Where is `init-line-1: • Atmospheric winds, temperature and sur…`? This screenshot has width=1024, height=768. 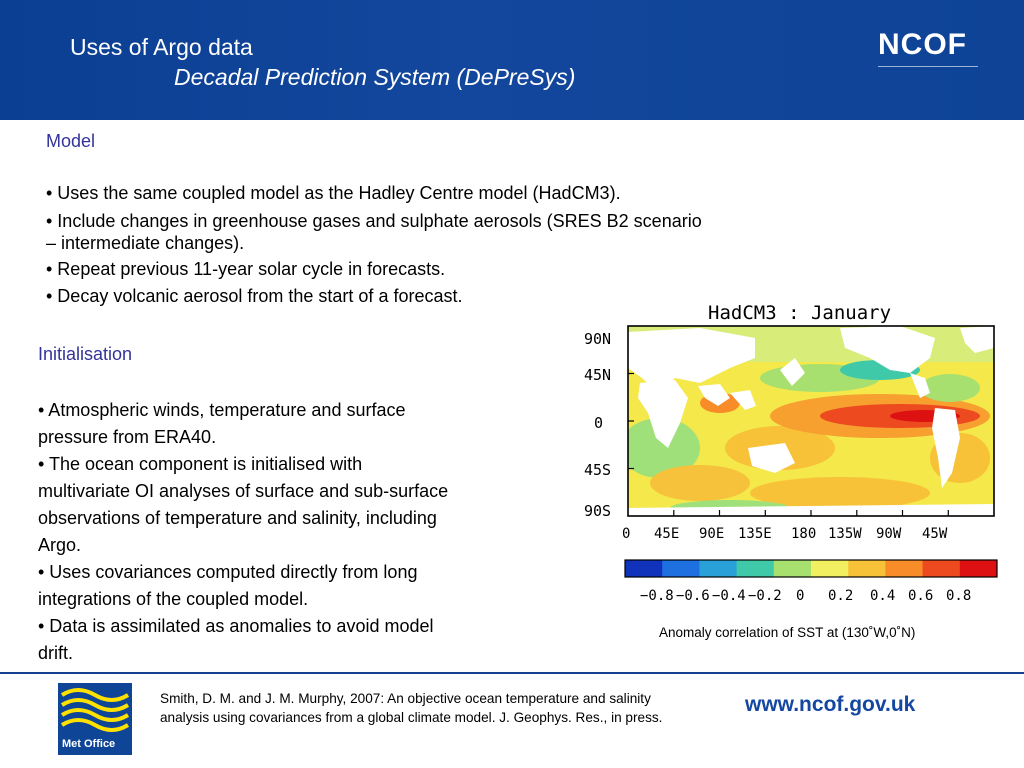
init-line-1: • Atmospheric winds, temperature and sur… is located at coordinates (222, 410).